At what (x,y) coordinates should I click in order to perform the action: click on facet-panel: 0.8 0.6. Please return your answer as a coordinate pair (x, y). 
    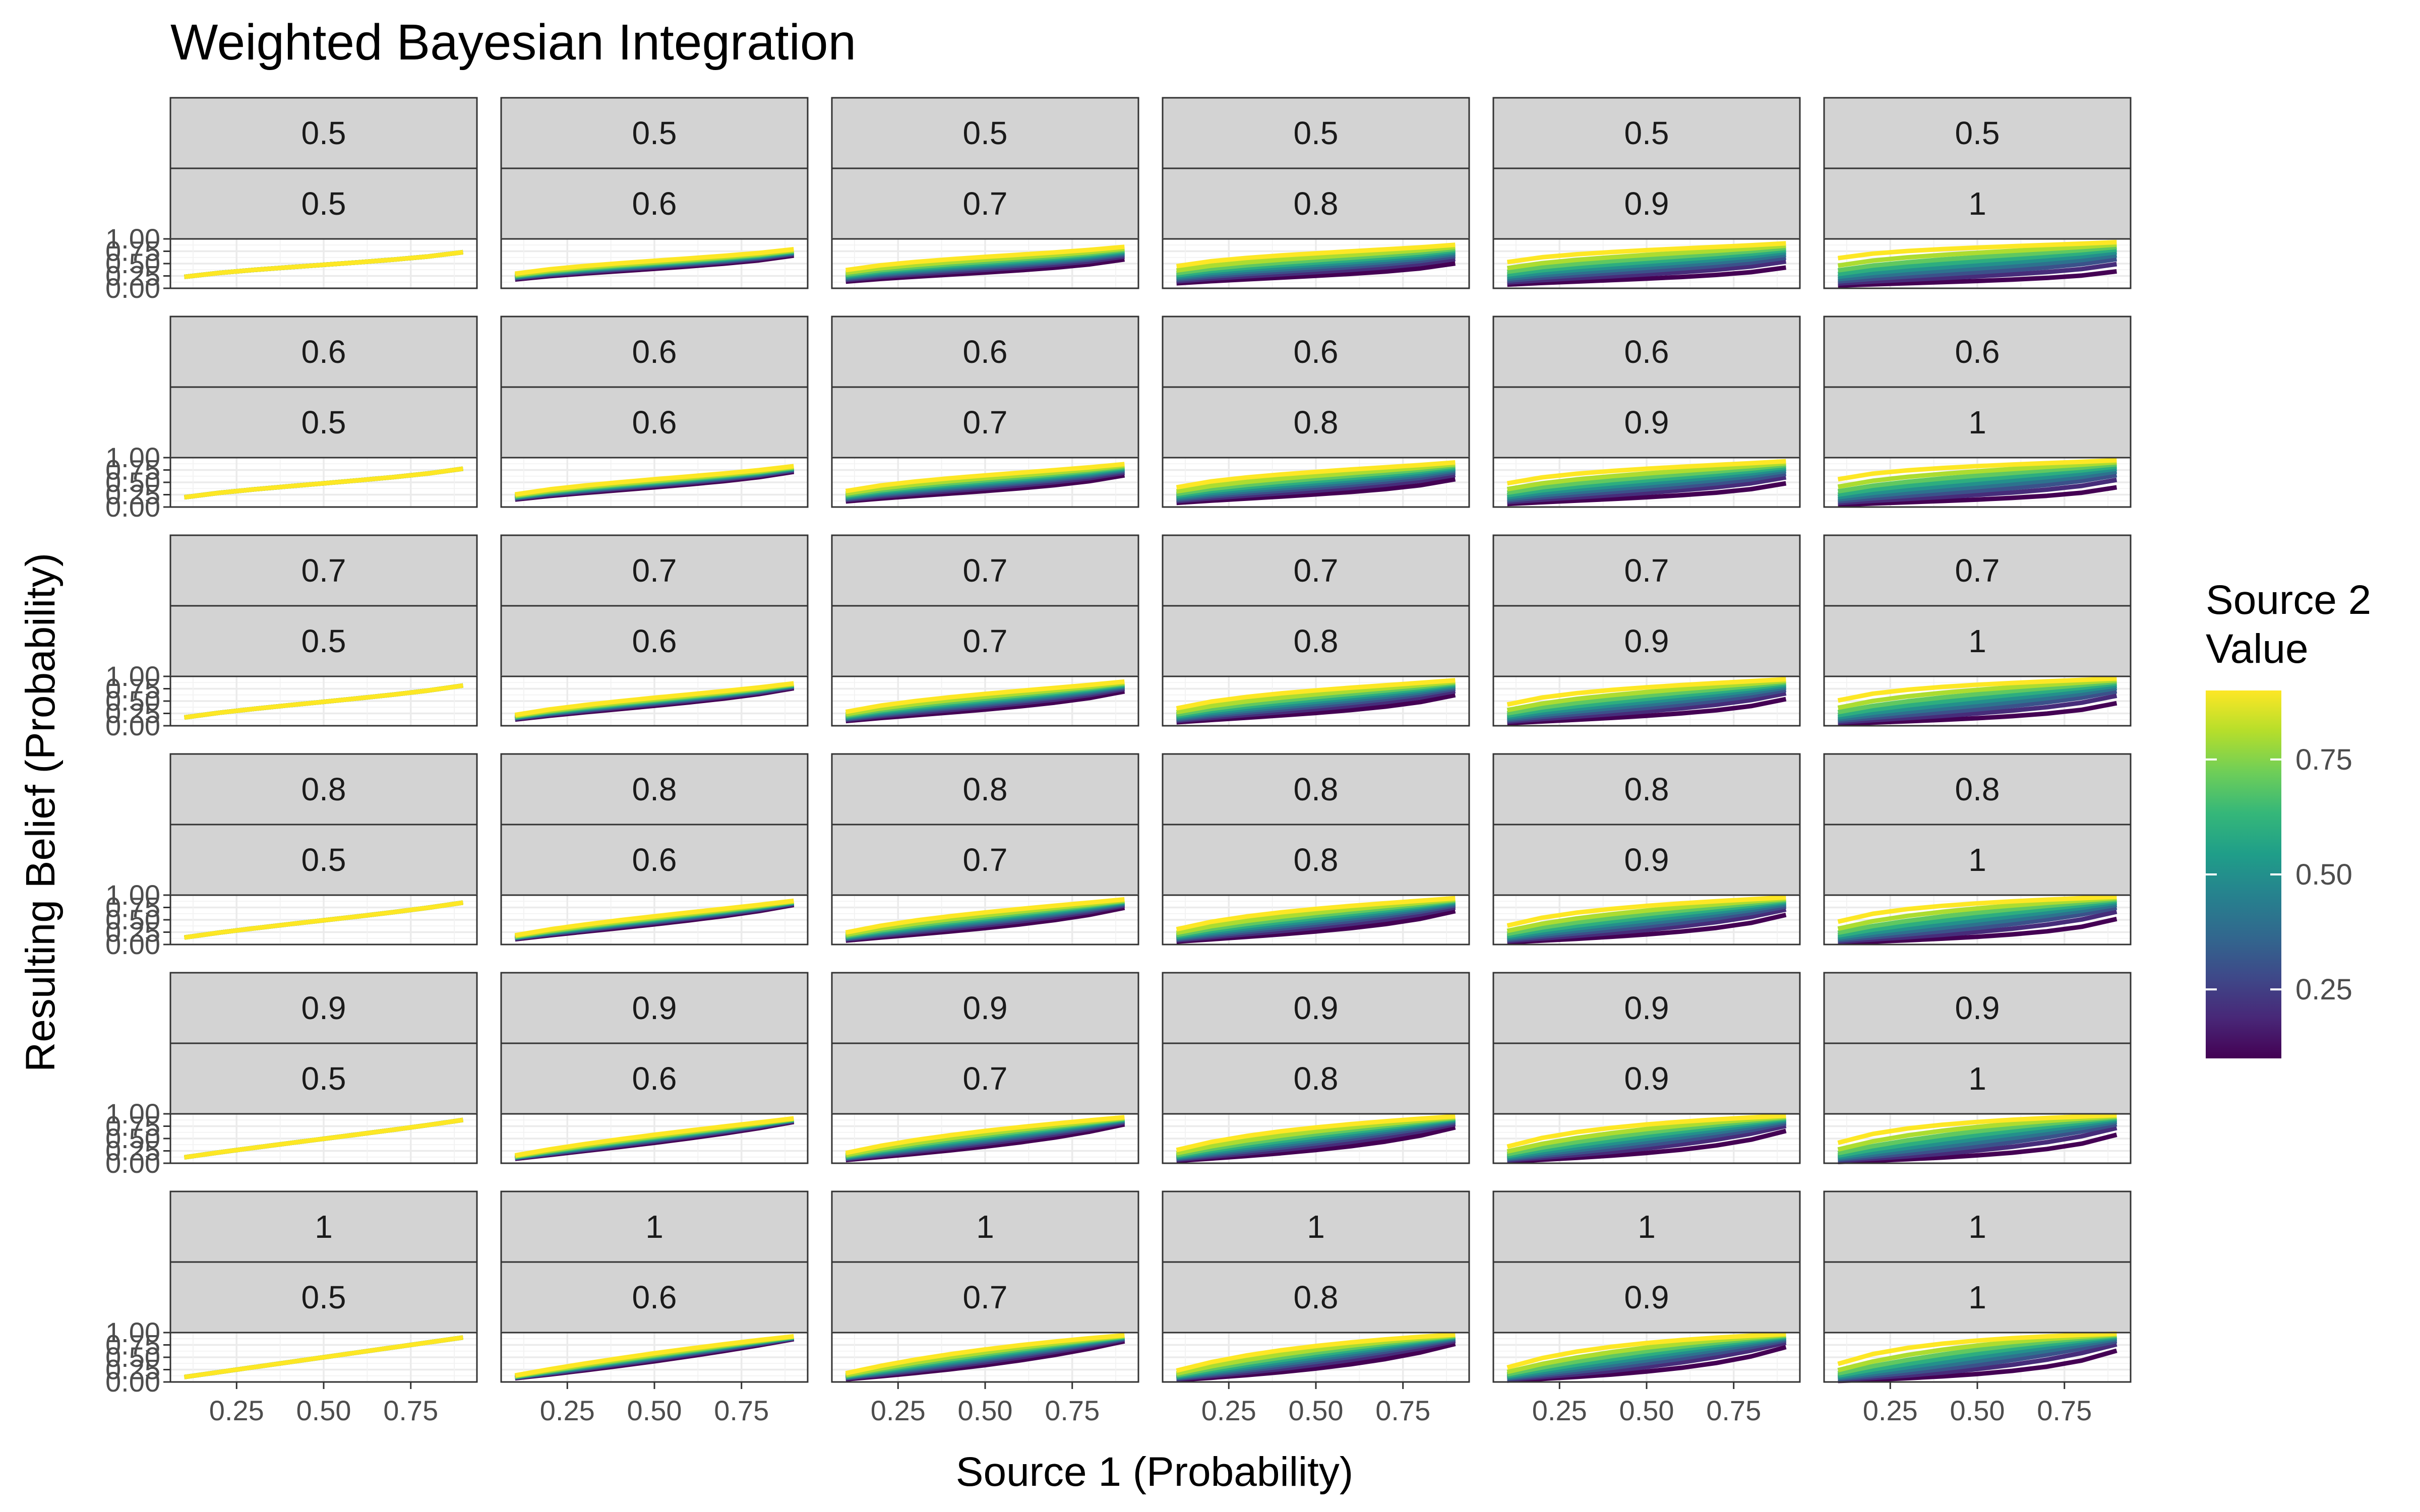
    Looking at the image, I should click on (654, 849).